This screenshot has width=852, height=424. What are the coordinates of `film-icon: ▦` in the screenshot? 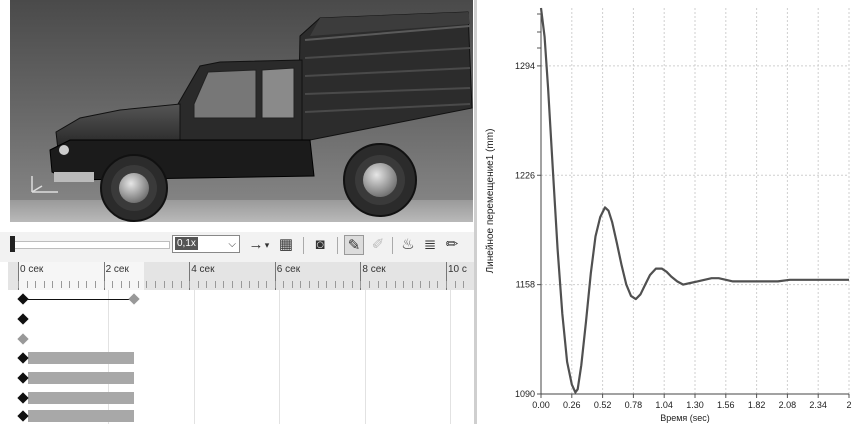 It's located at (286, 244).